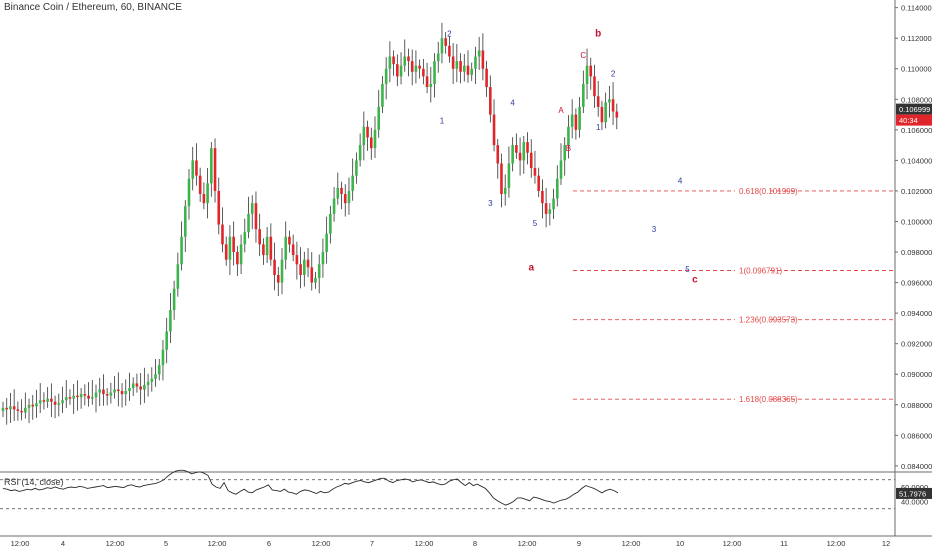 The height and width of the screenshot is (550, 932). I want to click on y-tick-label: 0.094000, so click(916, 313).